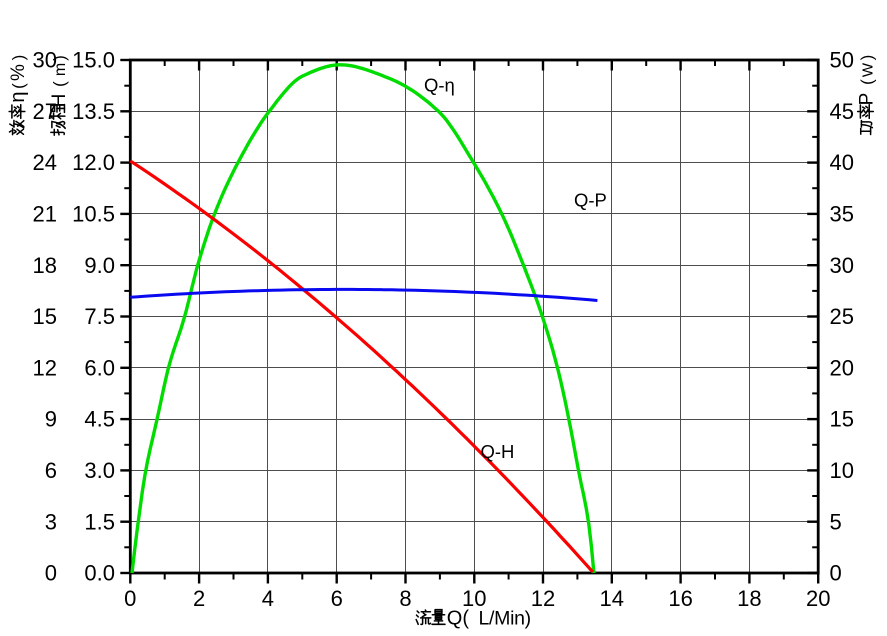 The image size is (887, 636). What do you see at coordinates (842, 214) in the screenshot?
I see `svg-text: 35` at bounding box center [842, 214].